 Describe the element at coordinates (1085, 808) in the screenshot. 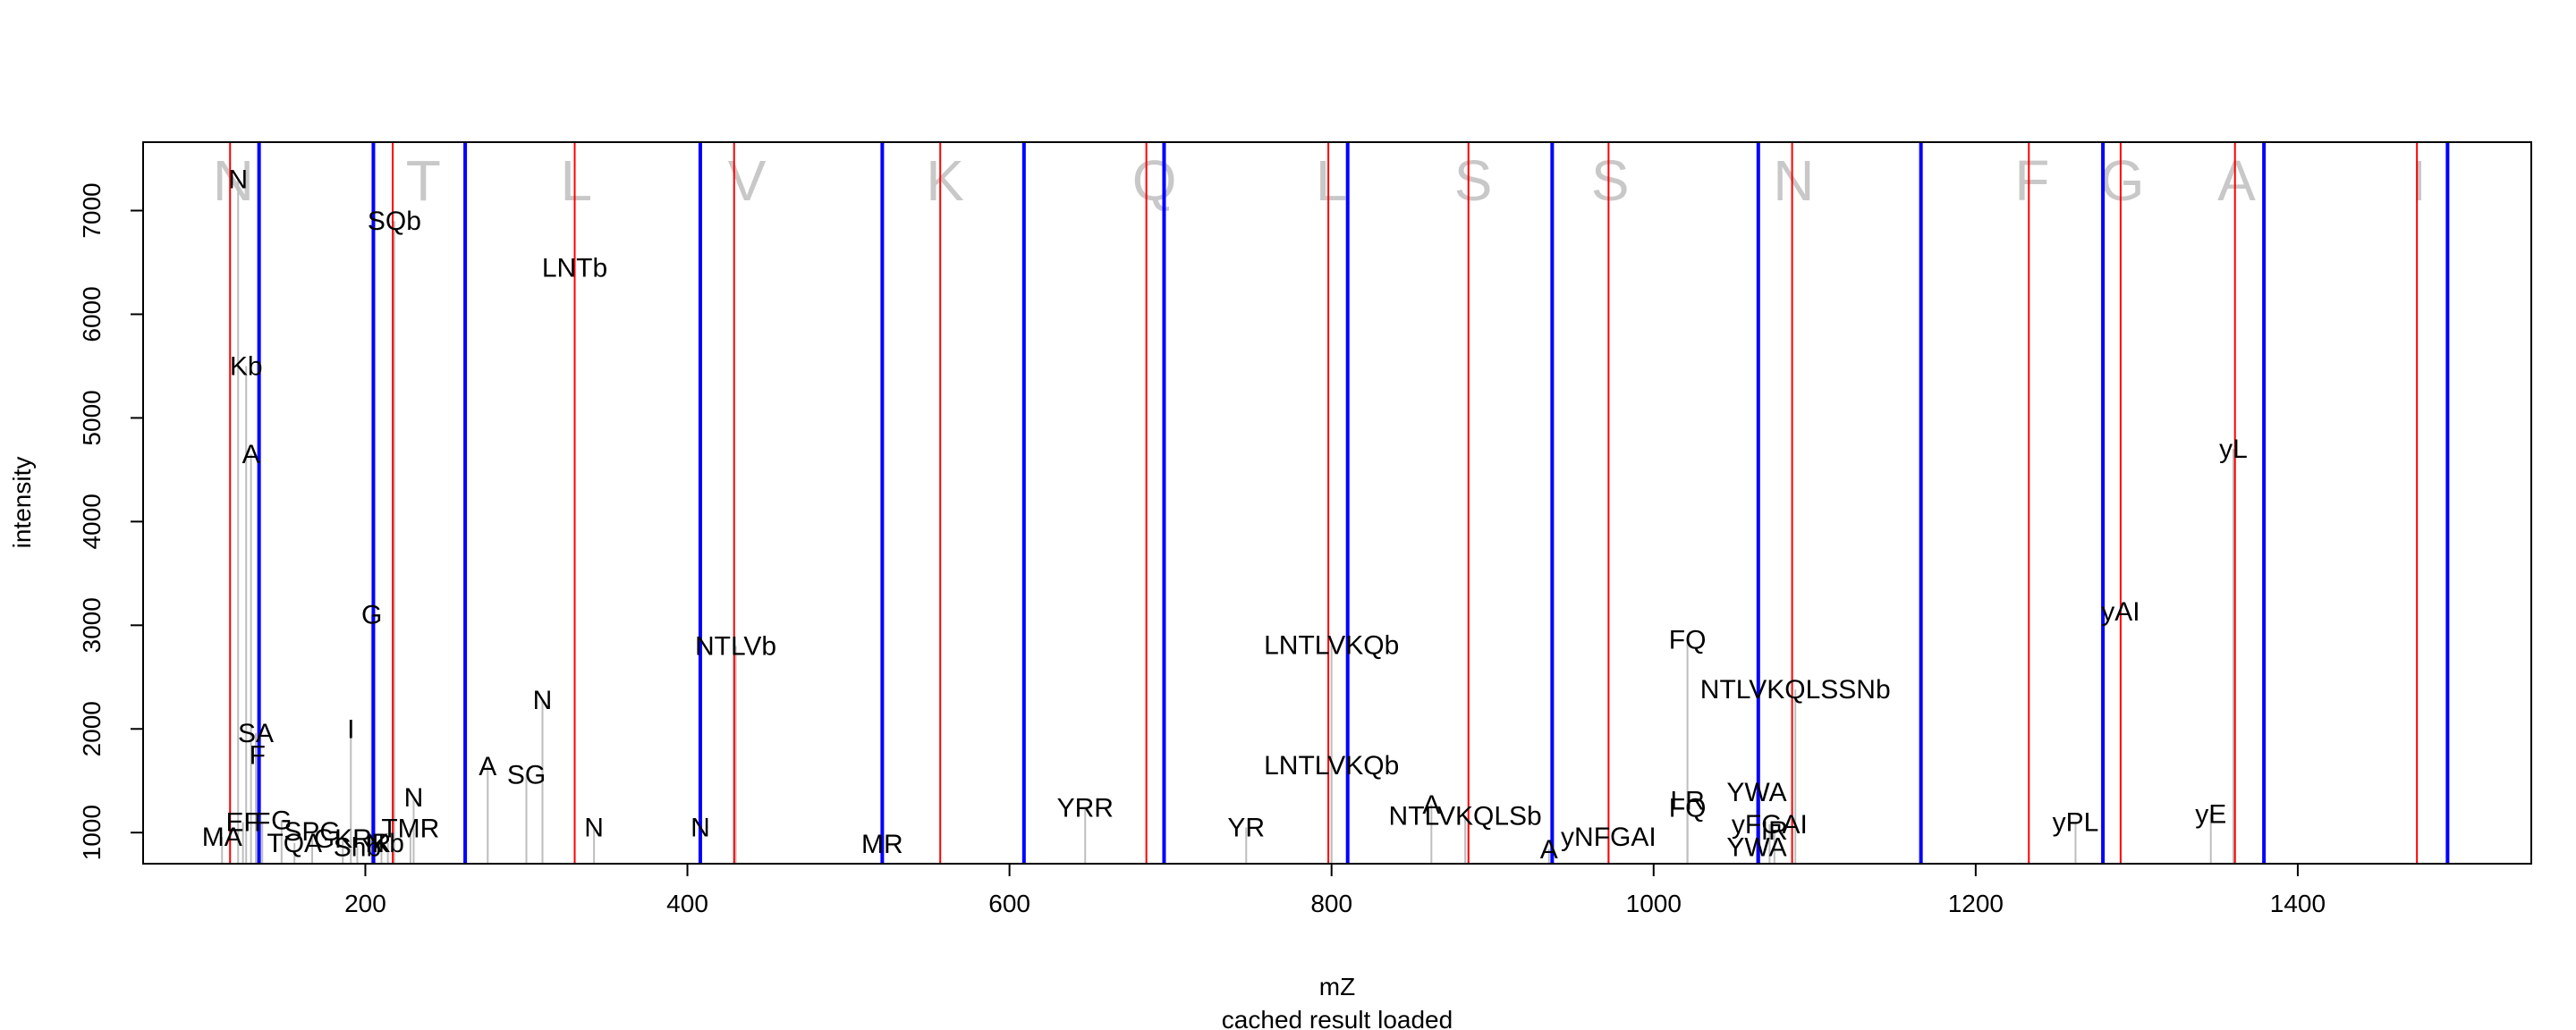

I see `peak-label: YRR` at that location.